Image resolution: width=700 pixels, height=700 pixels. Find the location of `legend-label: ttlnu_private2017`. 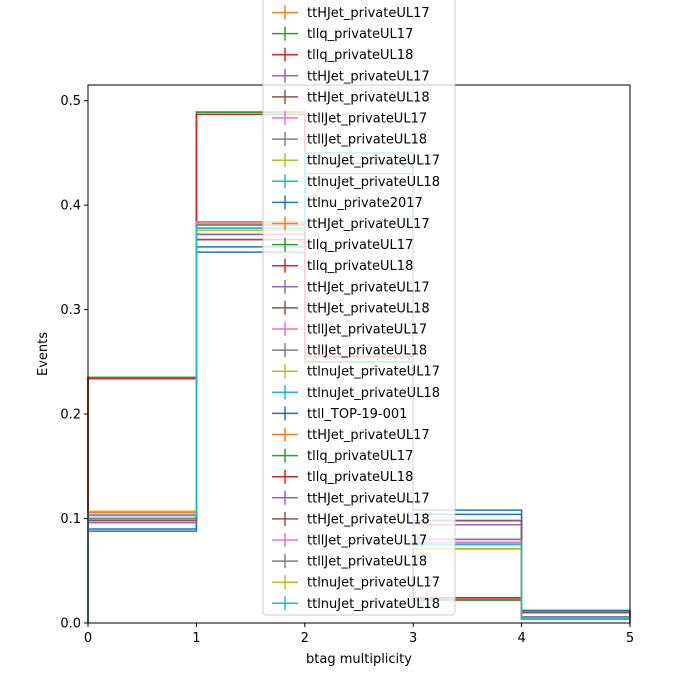

legend-label: ttlnu_private2017 is located at coordinates (365, 203).